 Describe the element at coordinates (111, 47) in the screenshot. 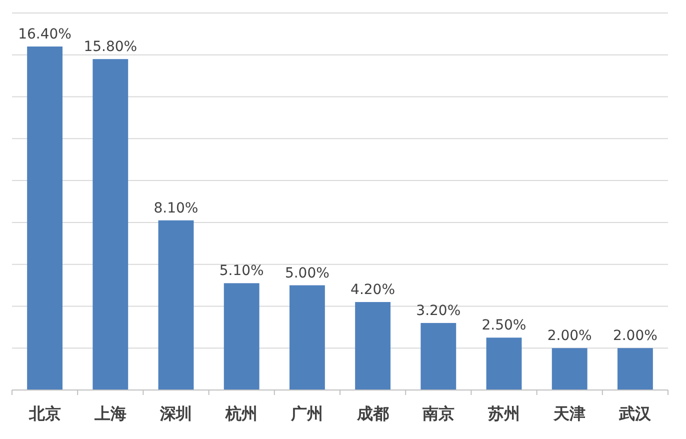

I see `data-label: 15.80%` at that location.